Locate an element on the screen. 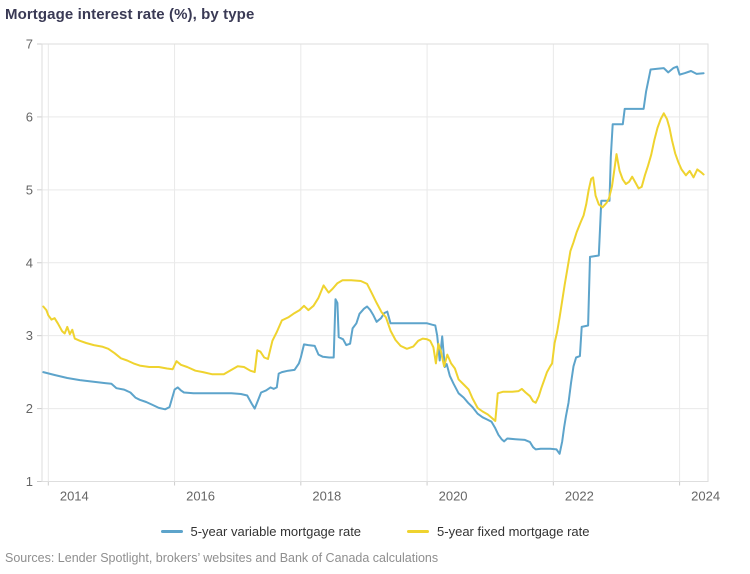 The height and width of the screenshot is (574, 750). y-axis-label: 7 is located at coordinates (29, 44).